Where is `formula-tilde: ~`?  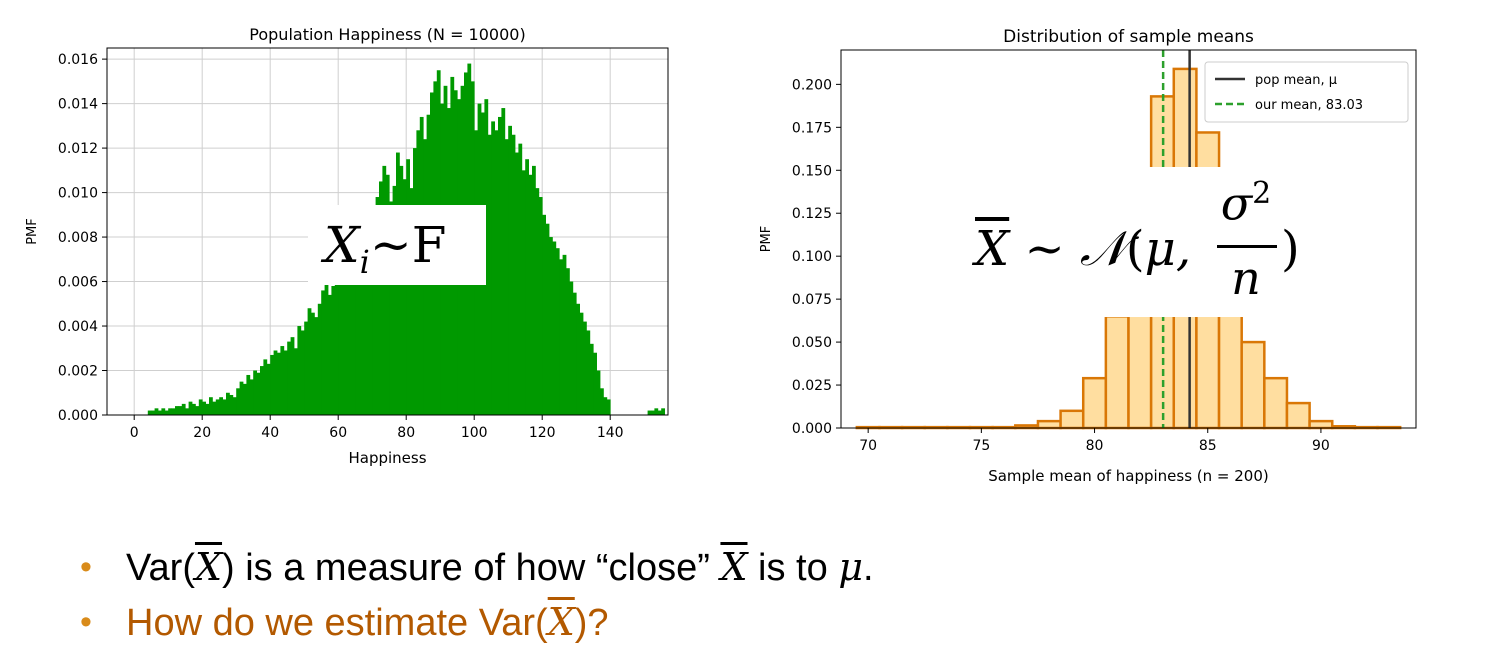 formula-tilde: ~ is located at coordinates (1044, 249).